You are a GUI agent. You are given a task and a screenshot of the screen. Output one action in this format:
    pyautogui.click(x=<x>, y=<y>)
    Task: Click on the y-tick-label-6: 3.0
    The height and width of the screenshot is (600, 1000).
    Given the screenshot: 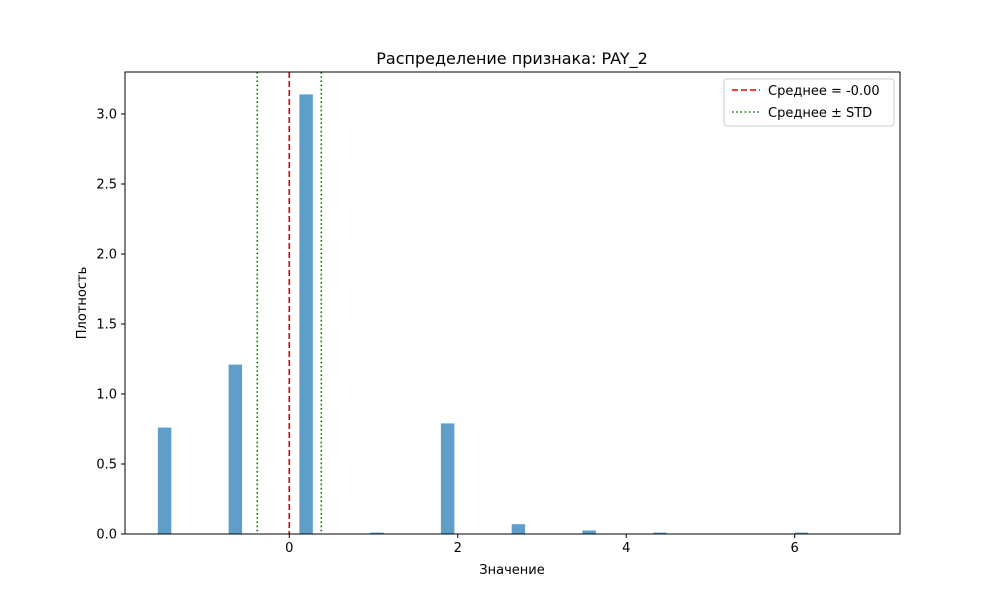 What is the action you would take?
    pyautogui.click(x=106, y=115)
    